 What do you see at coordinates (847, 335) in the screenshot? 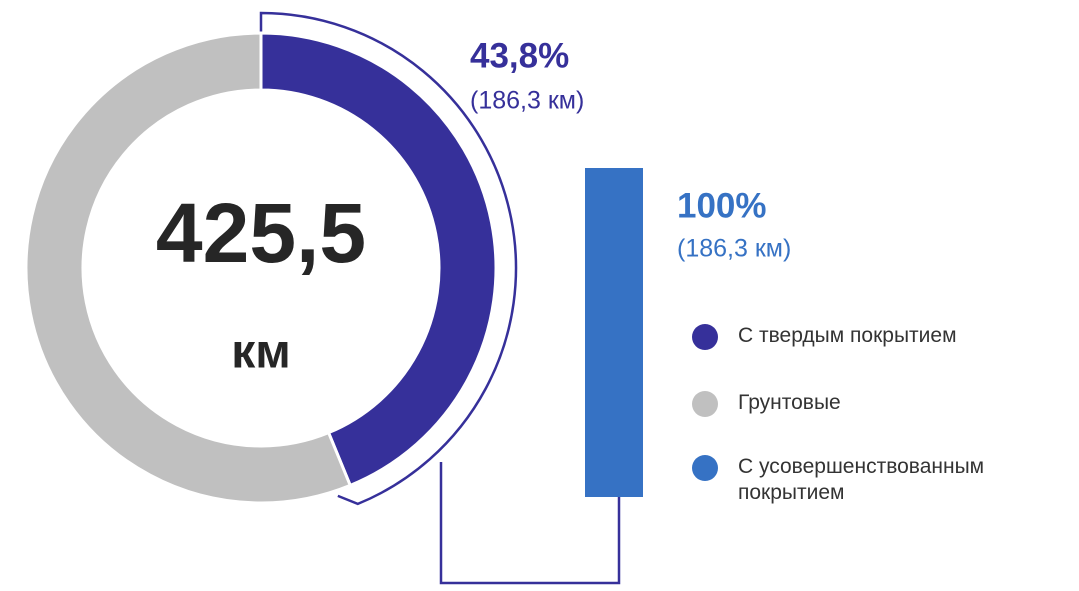
I see `legend-label: С твердым покрытием` at bounding box center [847, 335].